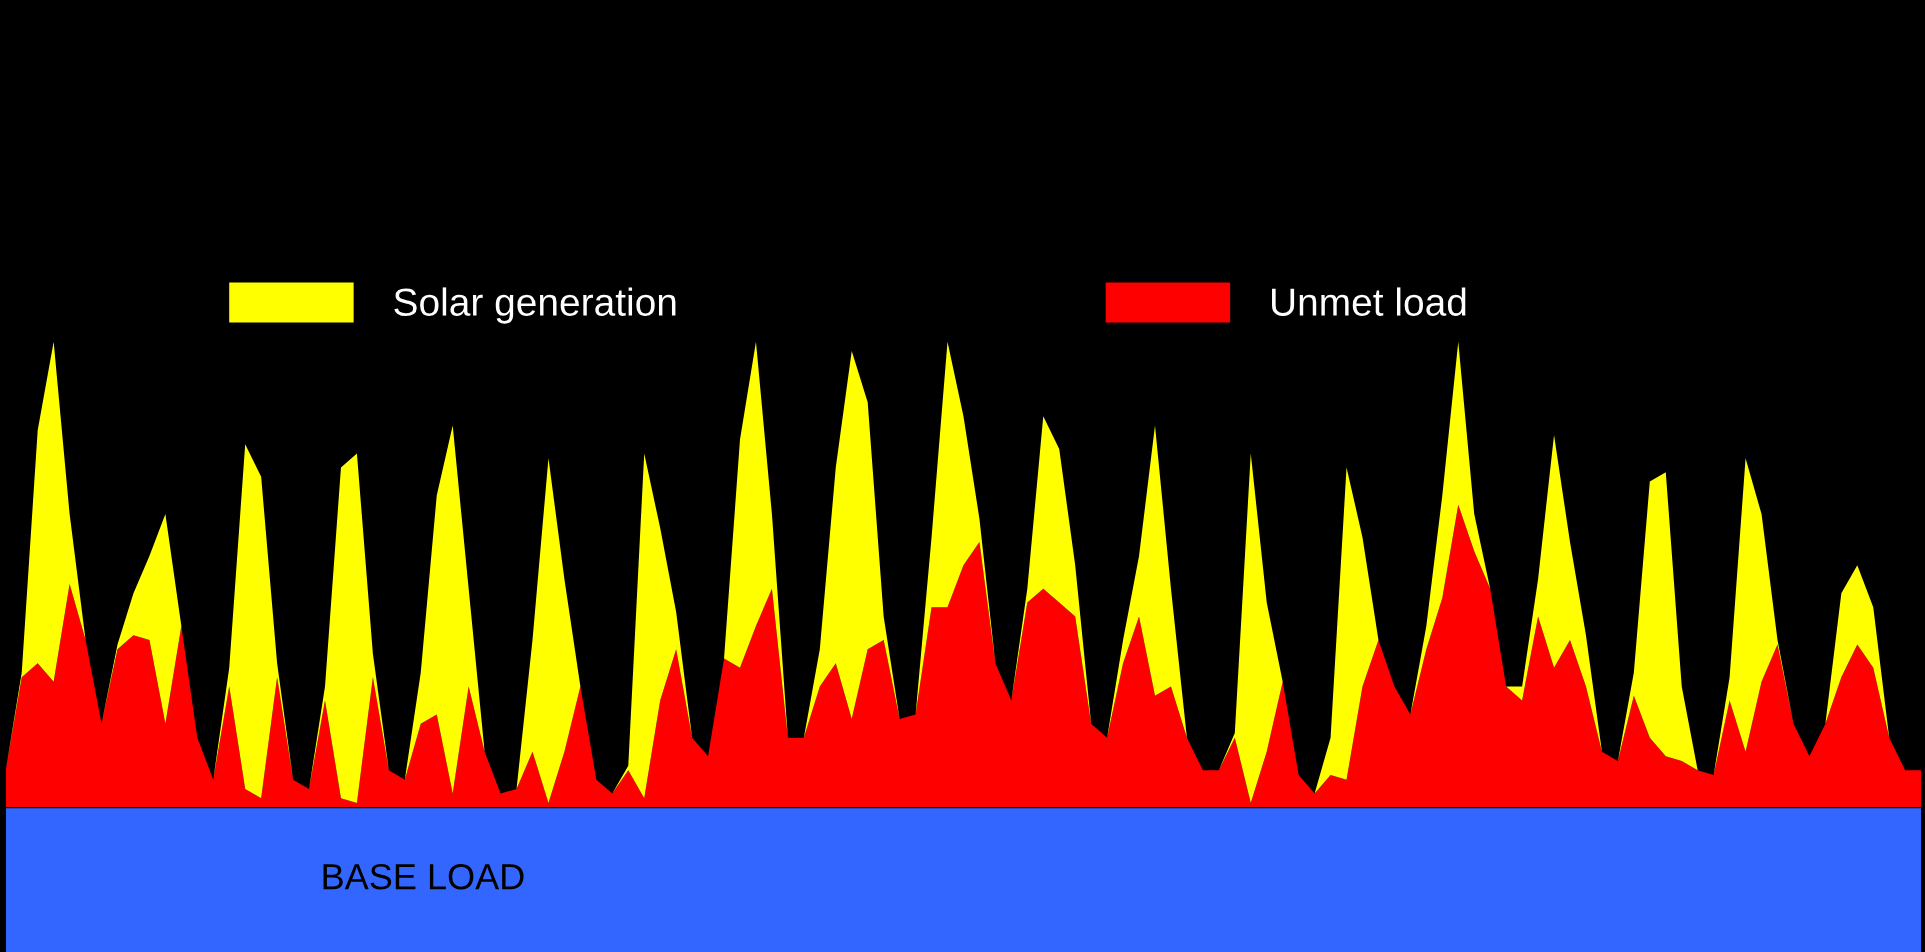  What do you see at coordinates (423, 876) in the screenshot?
I see `band-label: BASE LOAD` at bounding box center [423, 876].